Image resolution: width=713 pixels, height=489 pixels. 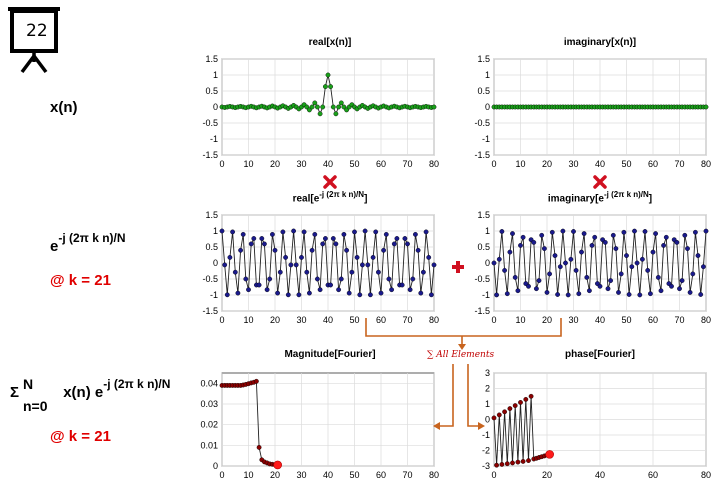 I want to click on sum-body: x(n) e, so click(x=83, y=392).